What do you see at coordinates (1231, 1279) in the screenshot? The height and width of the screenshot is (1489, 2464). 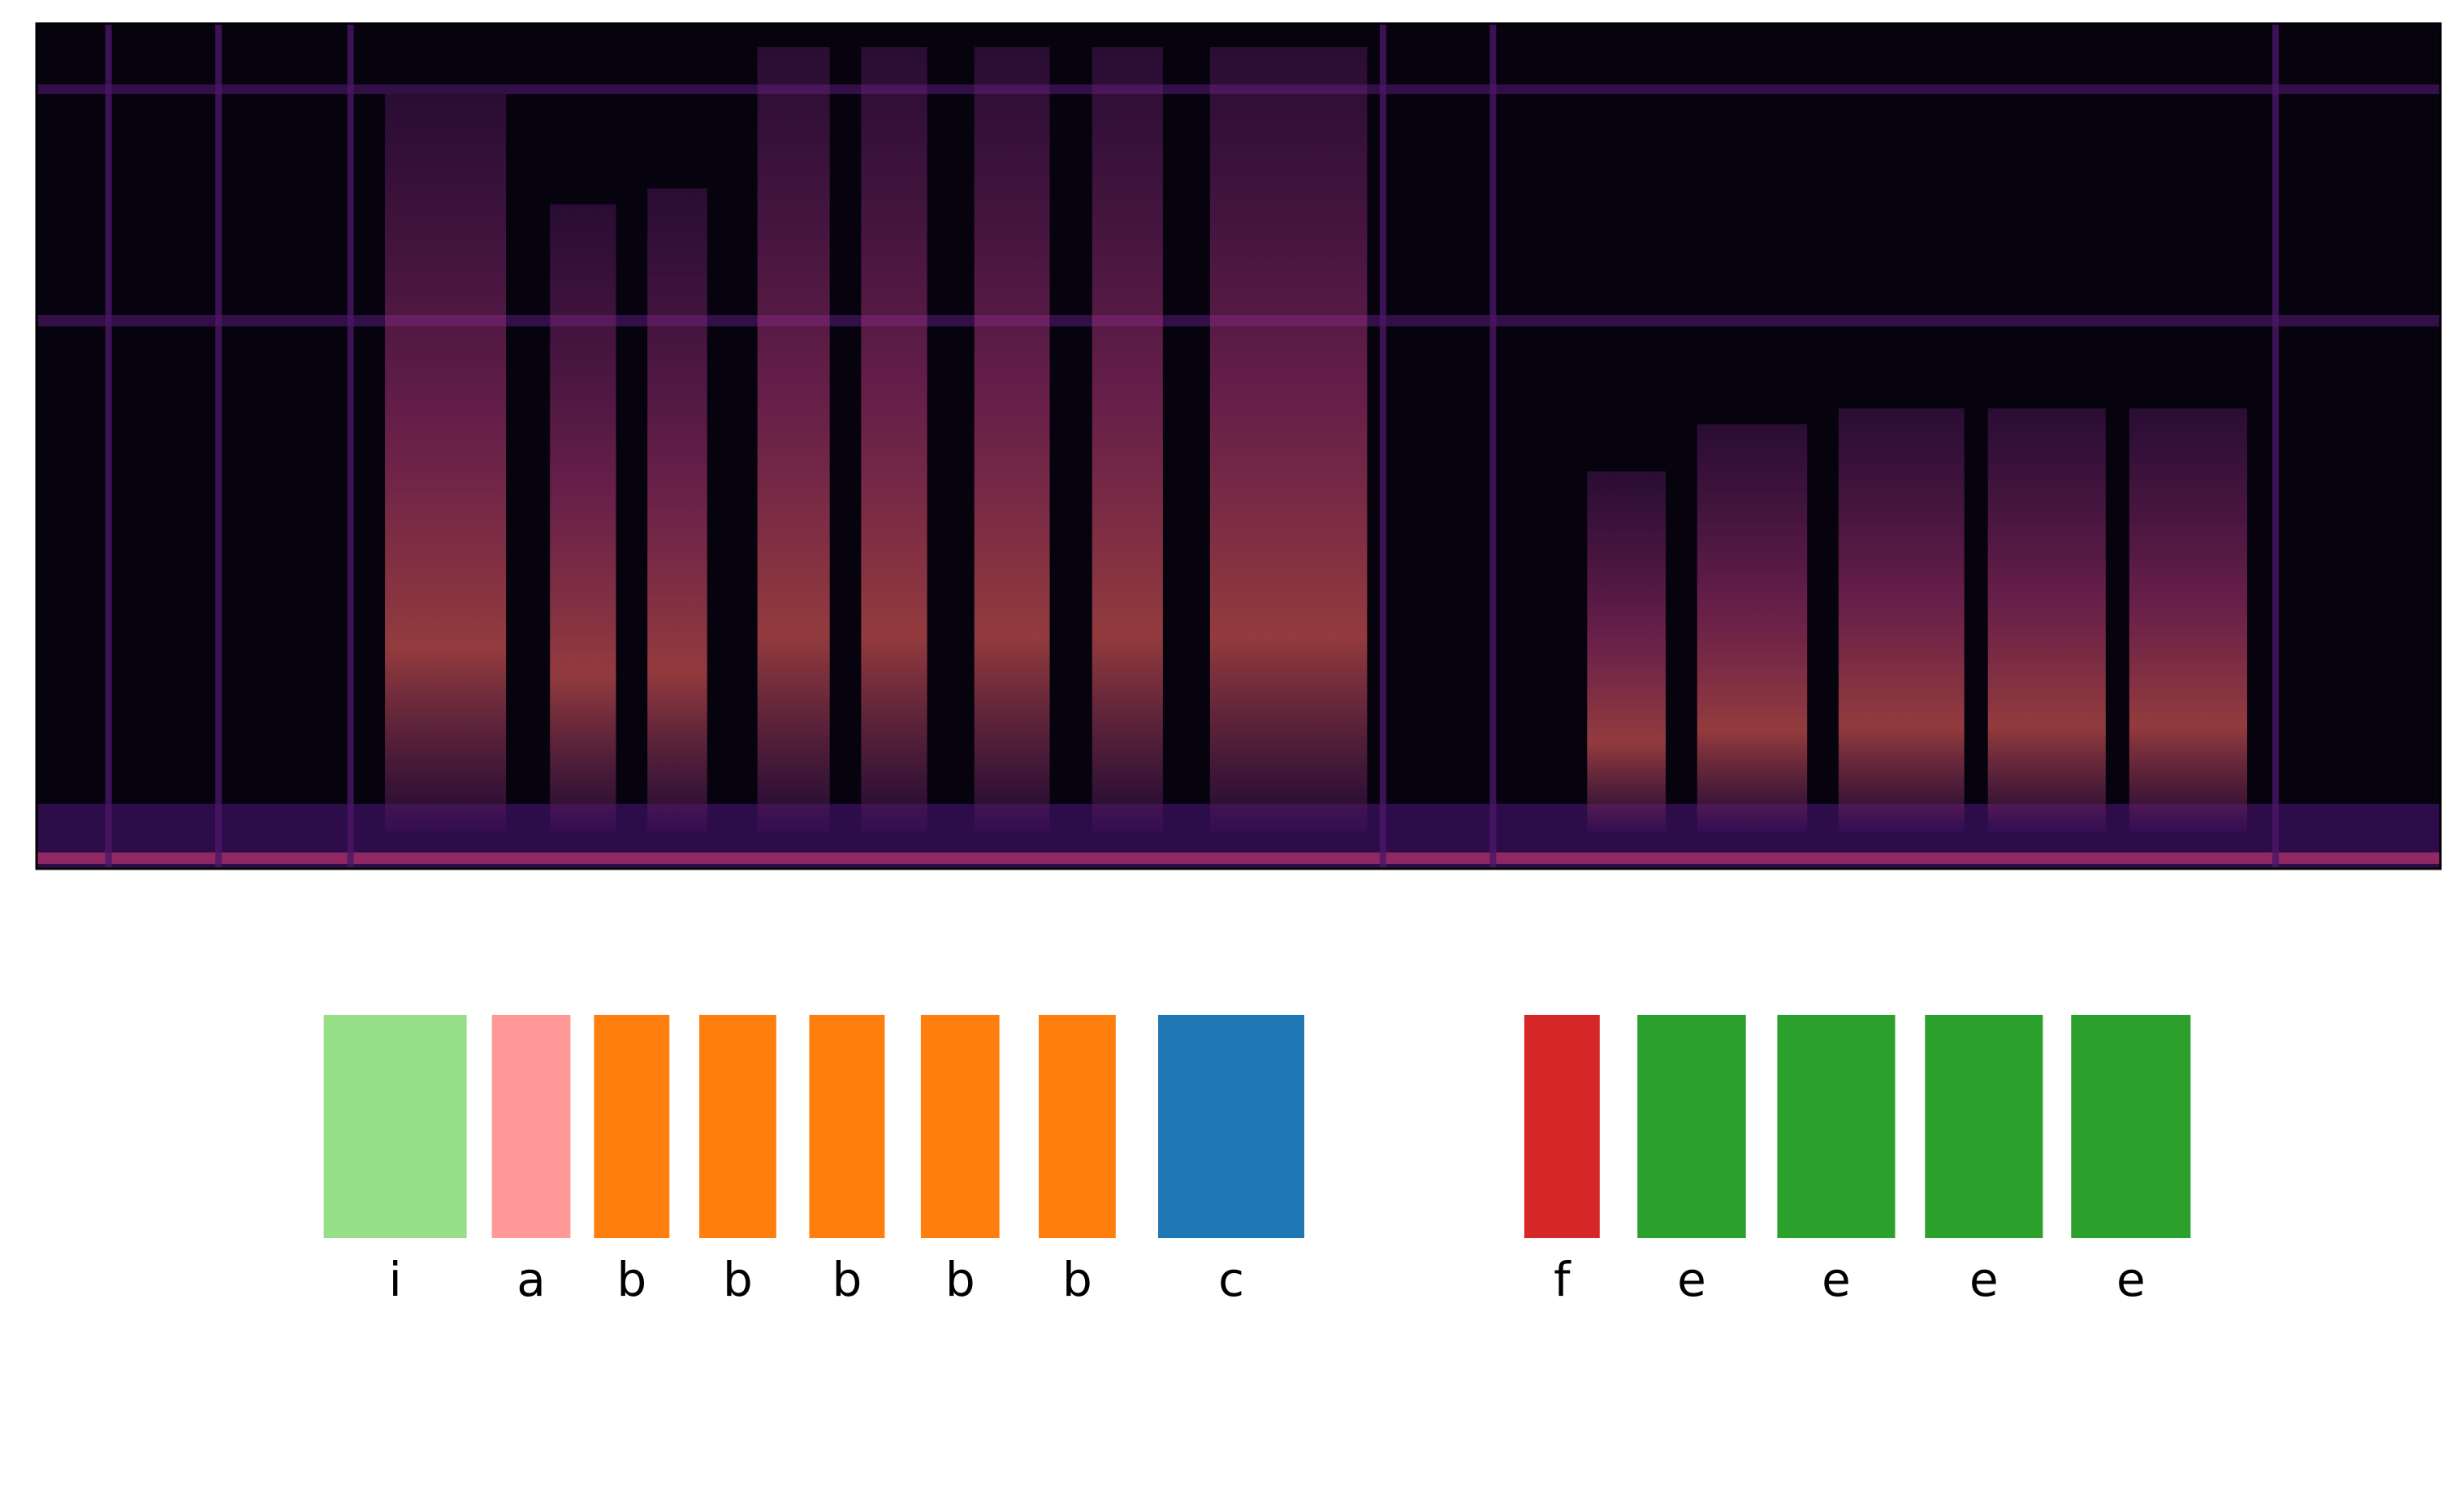 I see `segment-label: c` at bounding box center [1231, 1279].